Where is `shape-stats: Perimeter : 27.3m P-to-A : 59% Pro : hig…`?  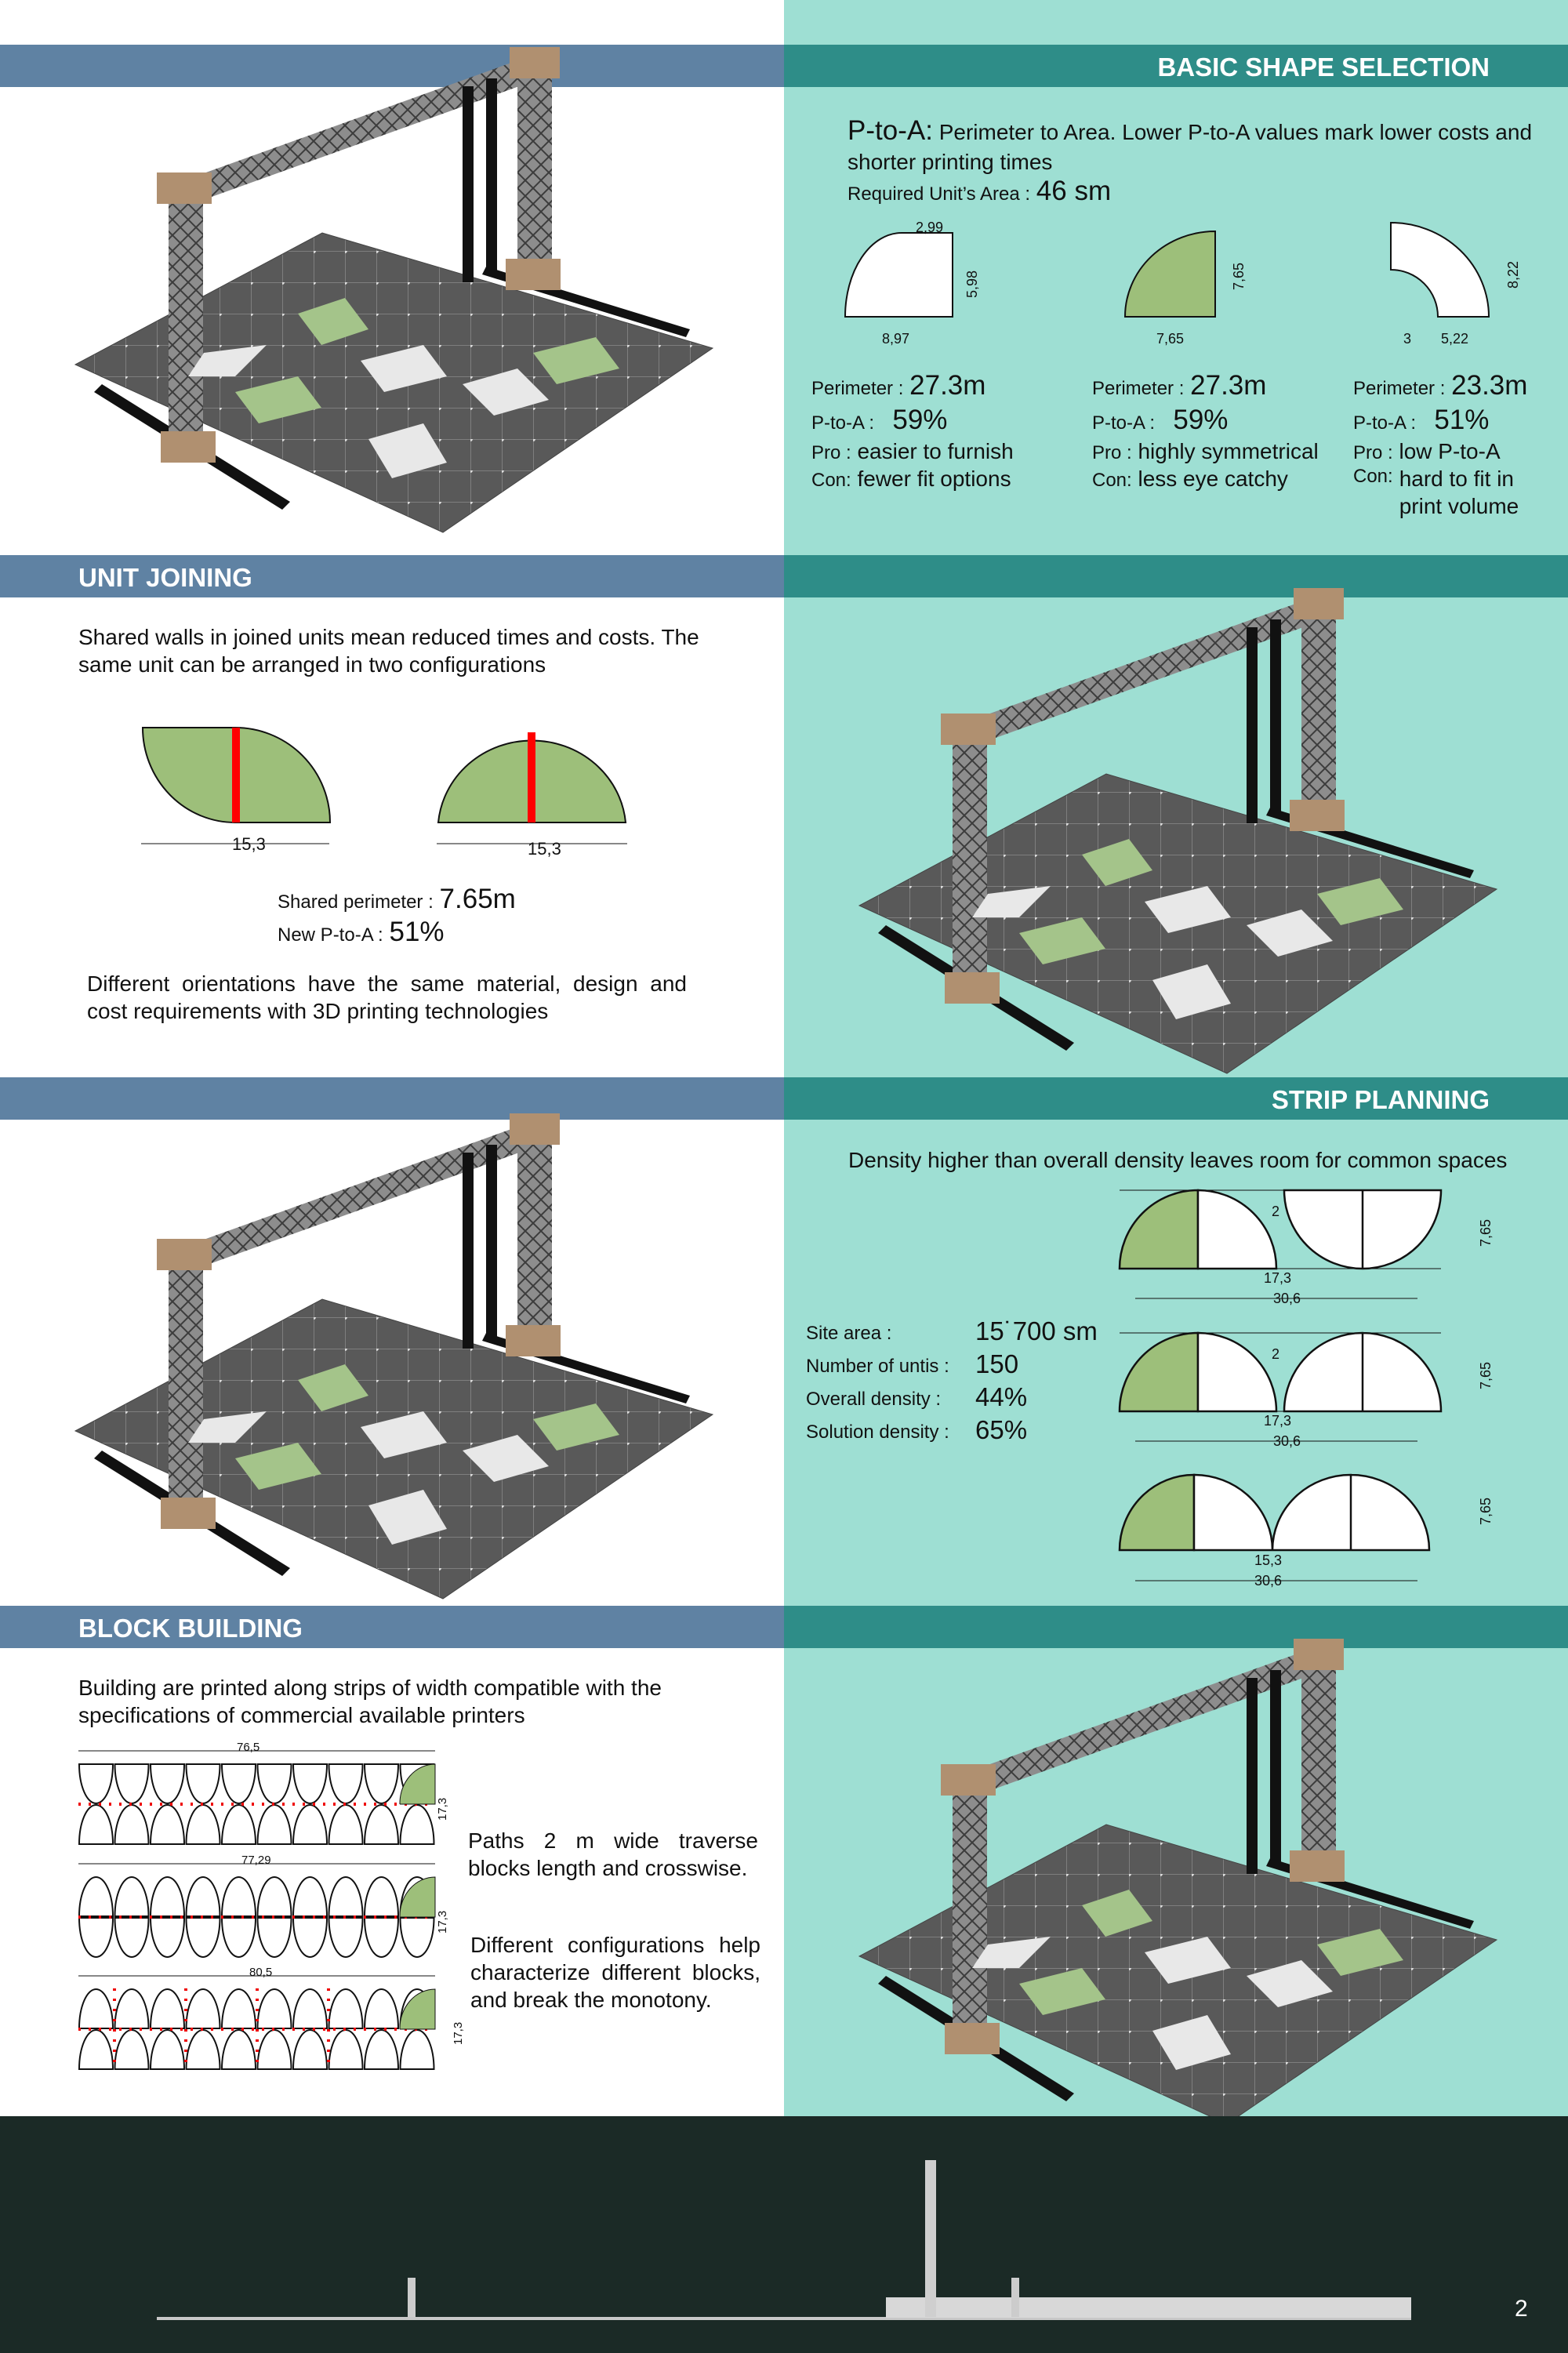
shape-stats: Perimeter : 27.3m P-to-A : 59% Pro : hig… is located at coordinates (1221, 430).